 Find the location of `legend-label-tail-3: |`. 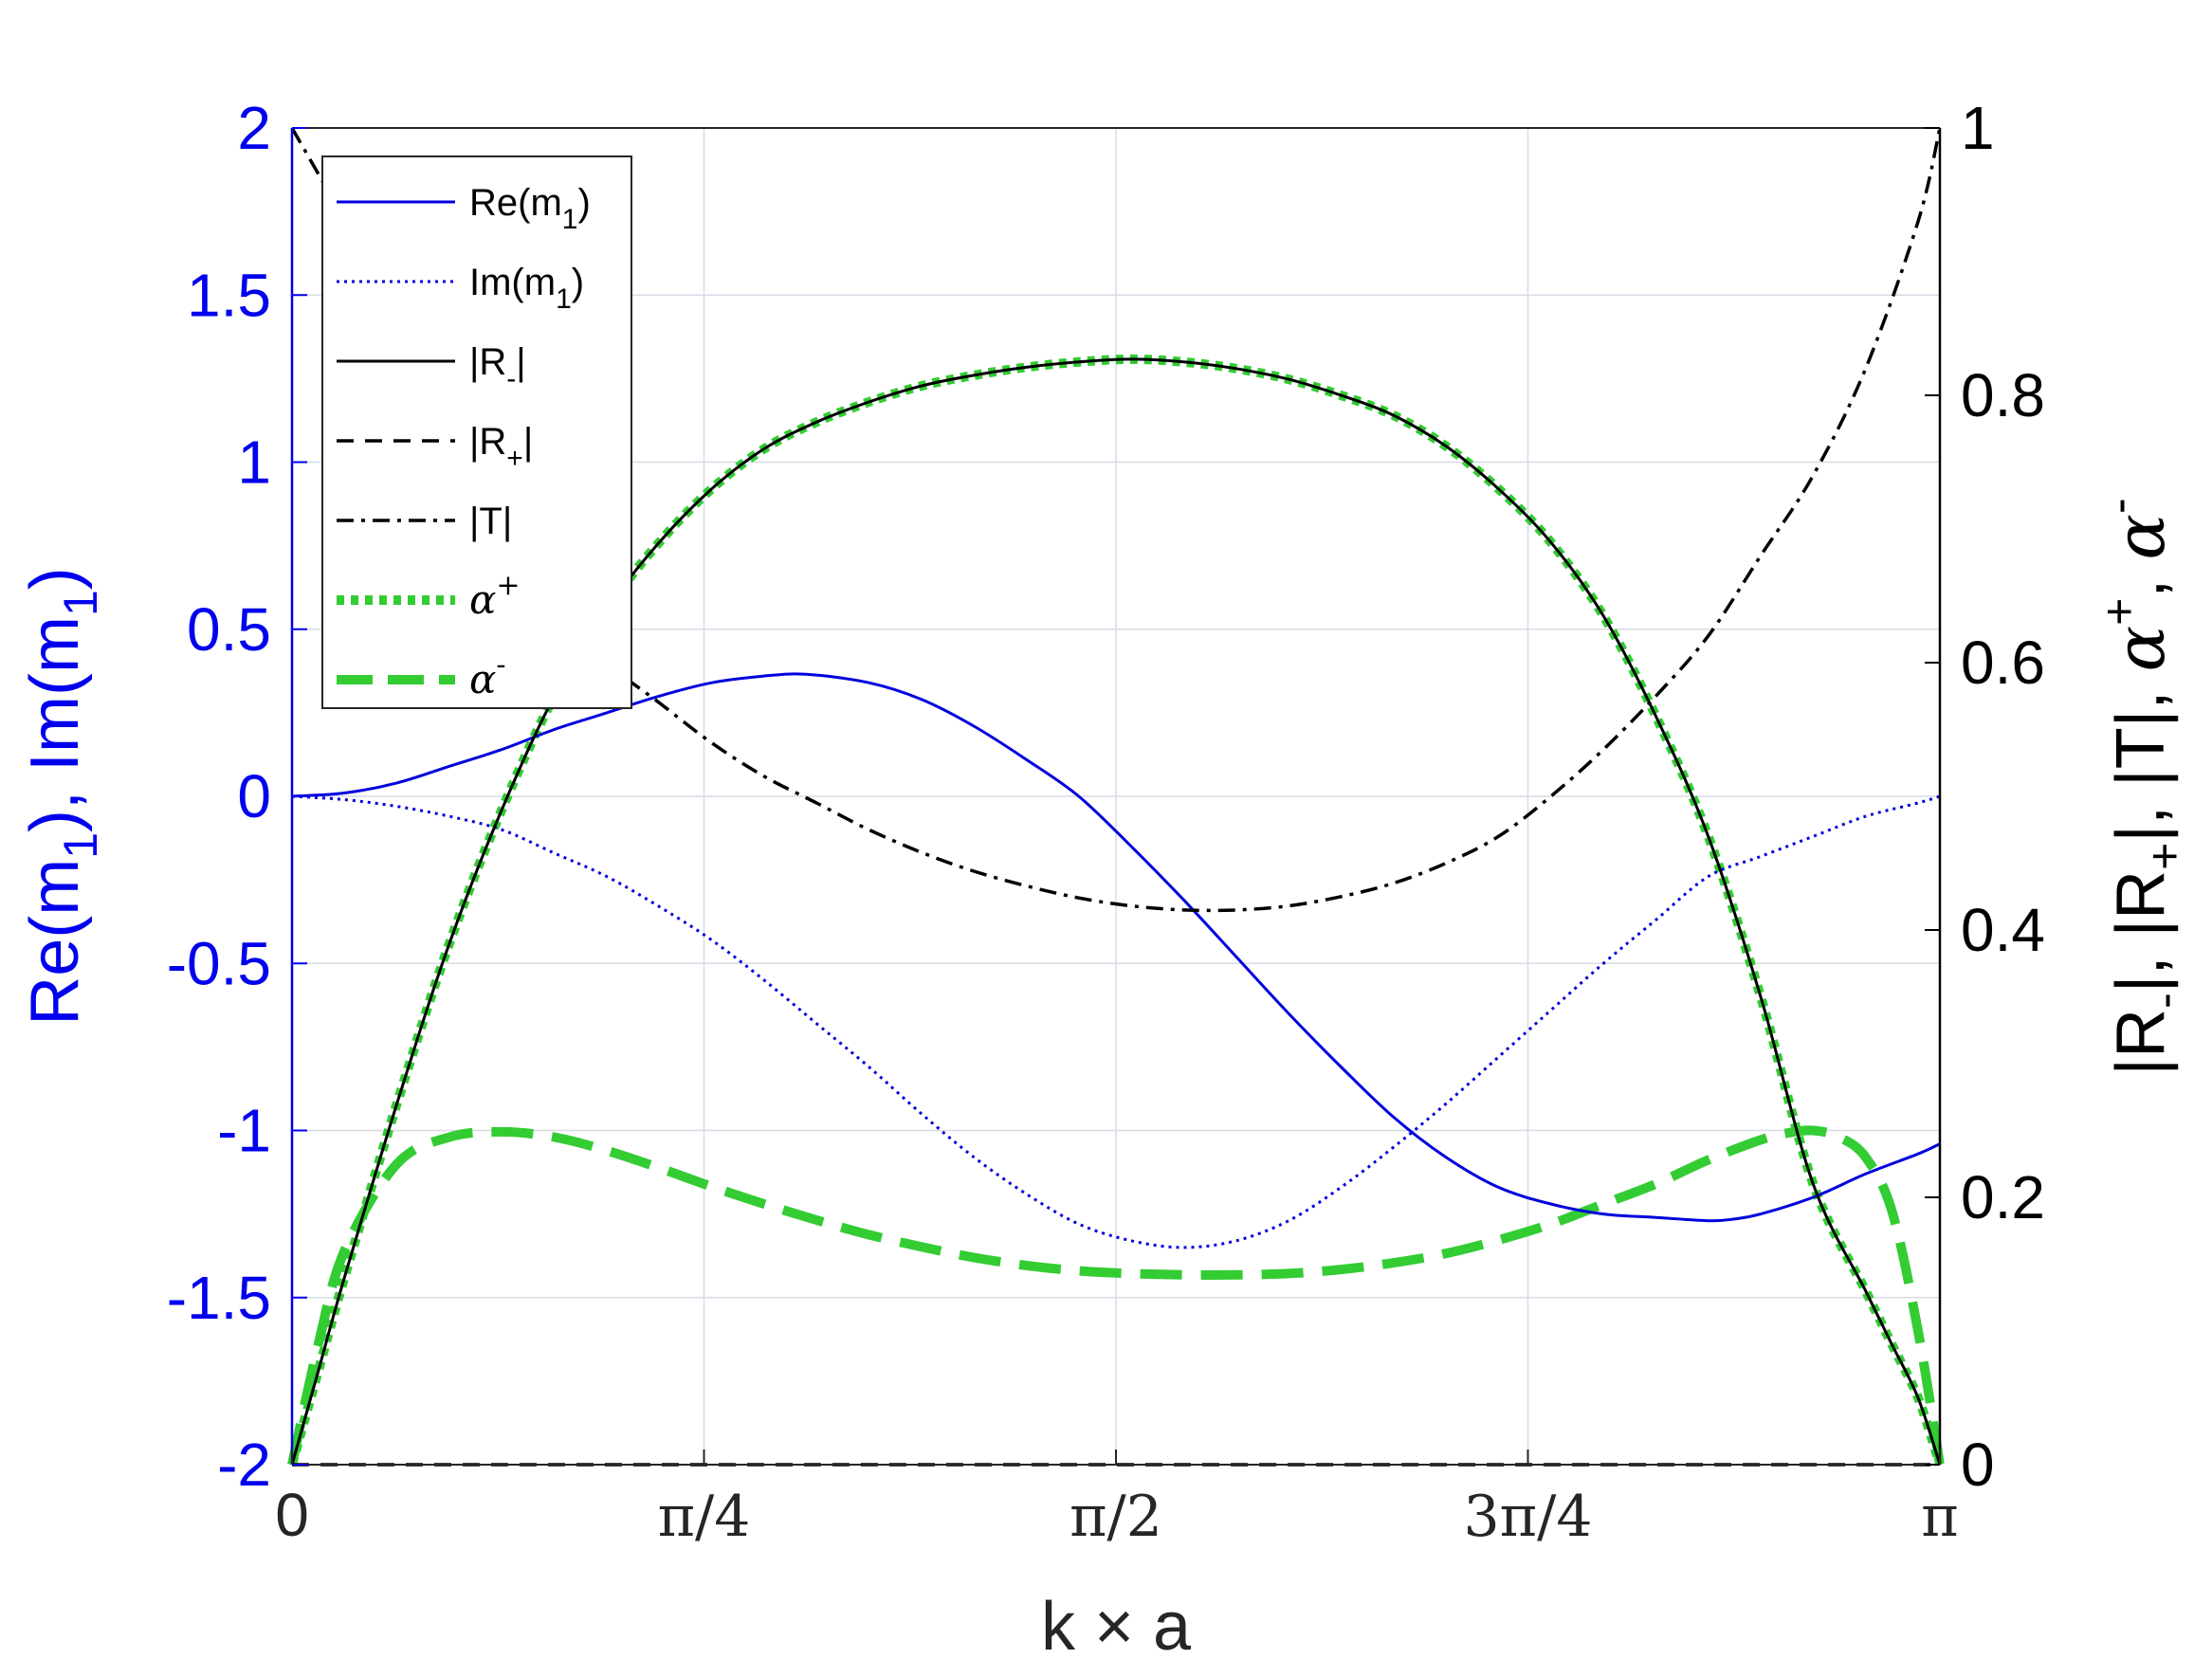

legend-label-tail-3: | is located at coordinates (528, 442).